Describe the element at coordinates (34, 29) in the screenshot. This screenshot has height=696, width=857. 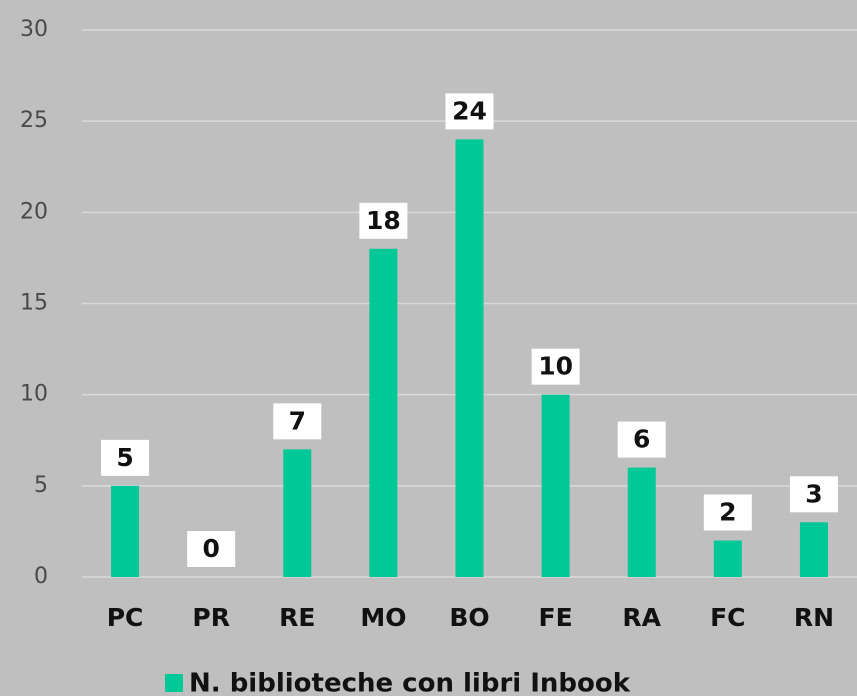
I see `y-tick-label: 30` at that location.